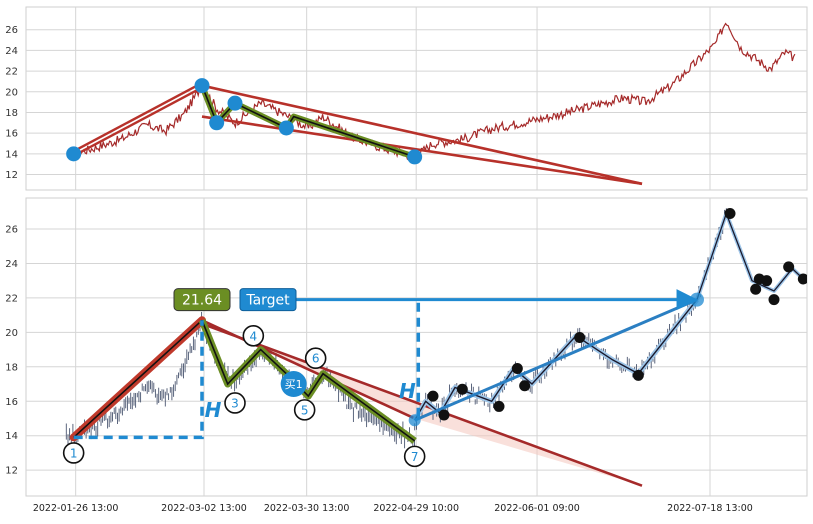 This screenshot has width=813, height=524. I want to click on bottom-y-tick-label: 24, so click(11, 264).